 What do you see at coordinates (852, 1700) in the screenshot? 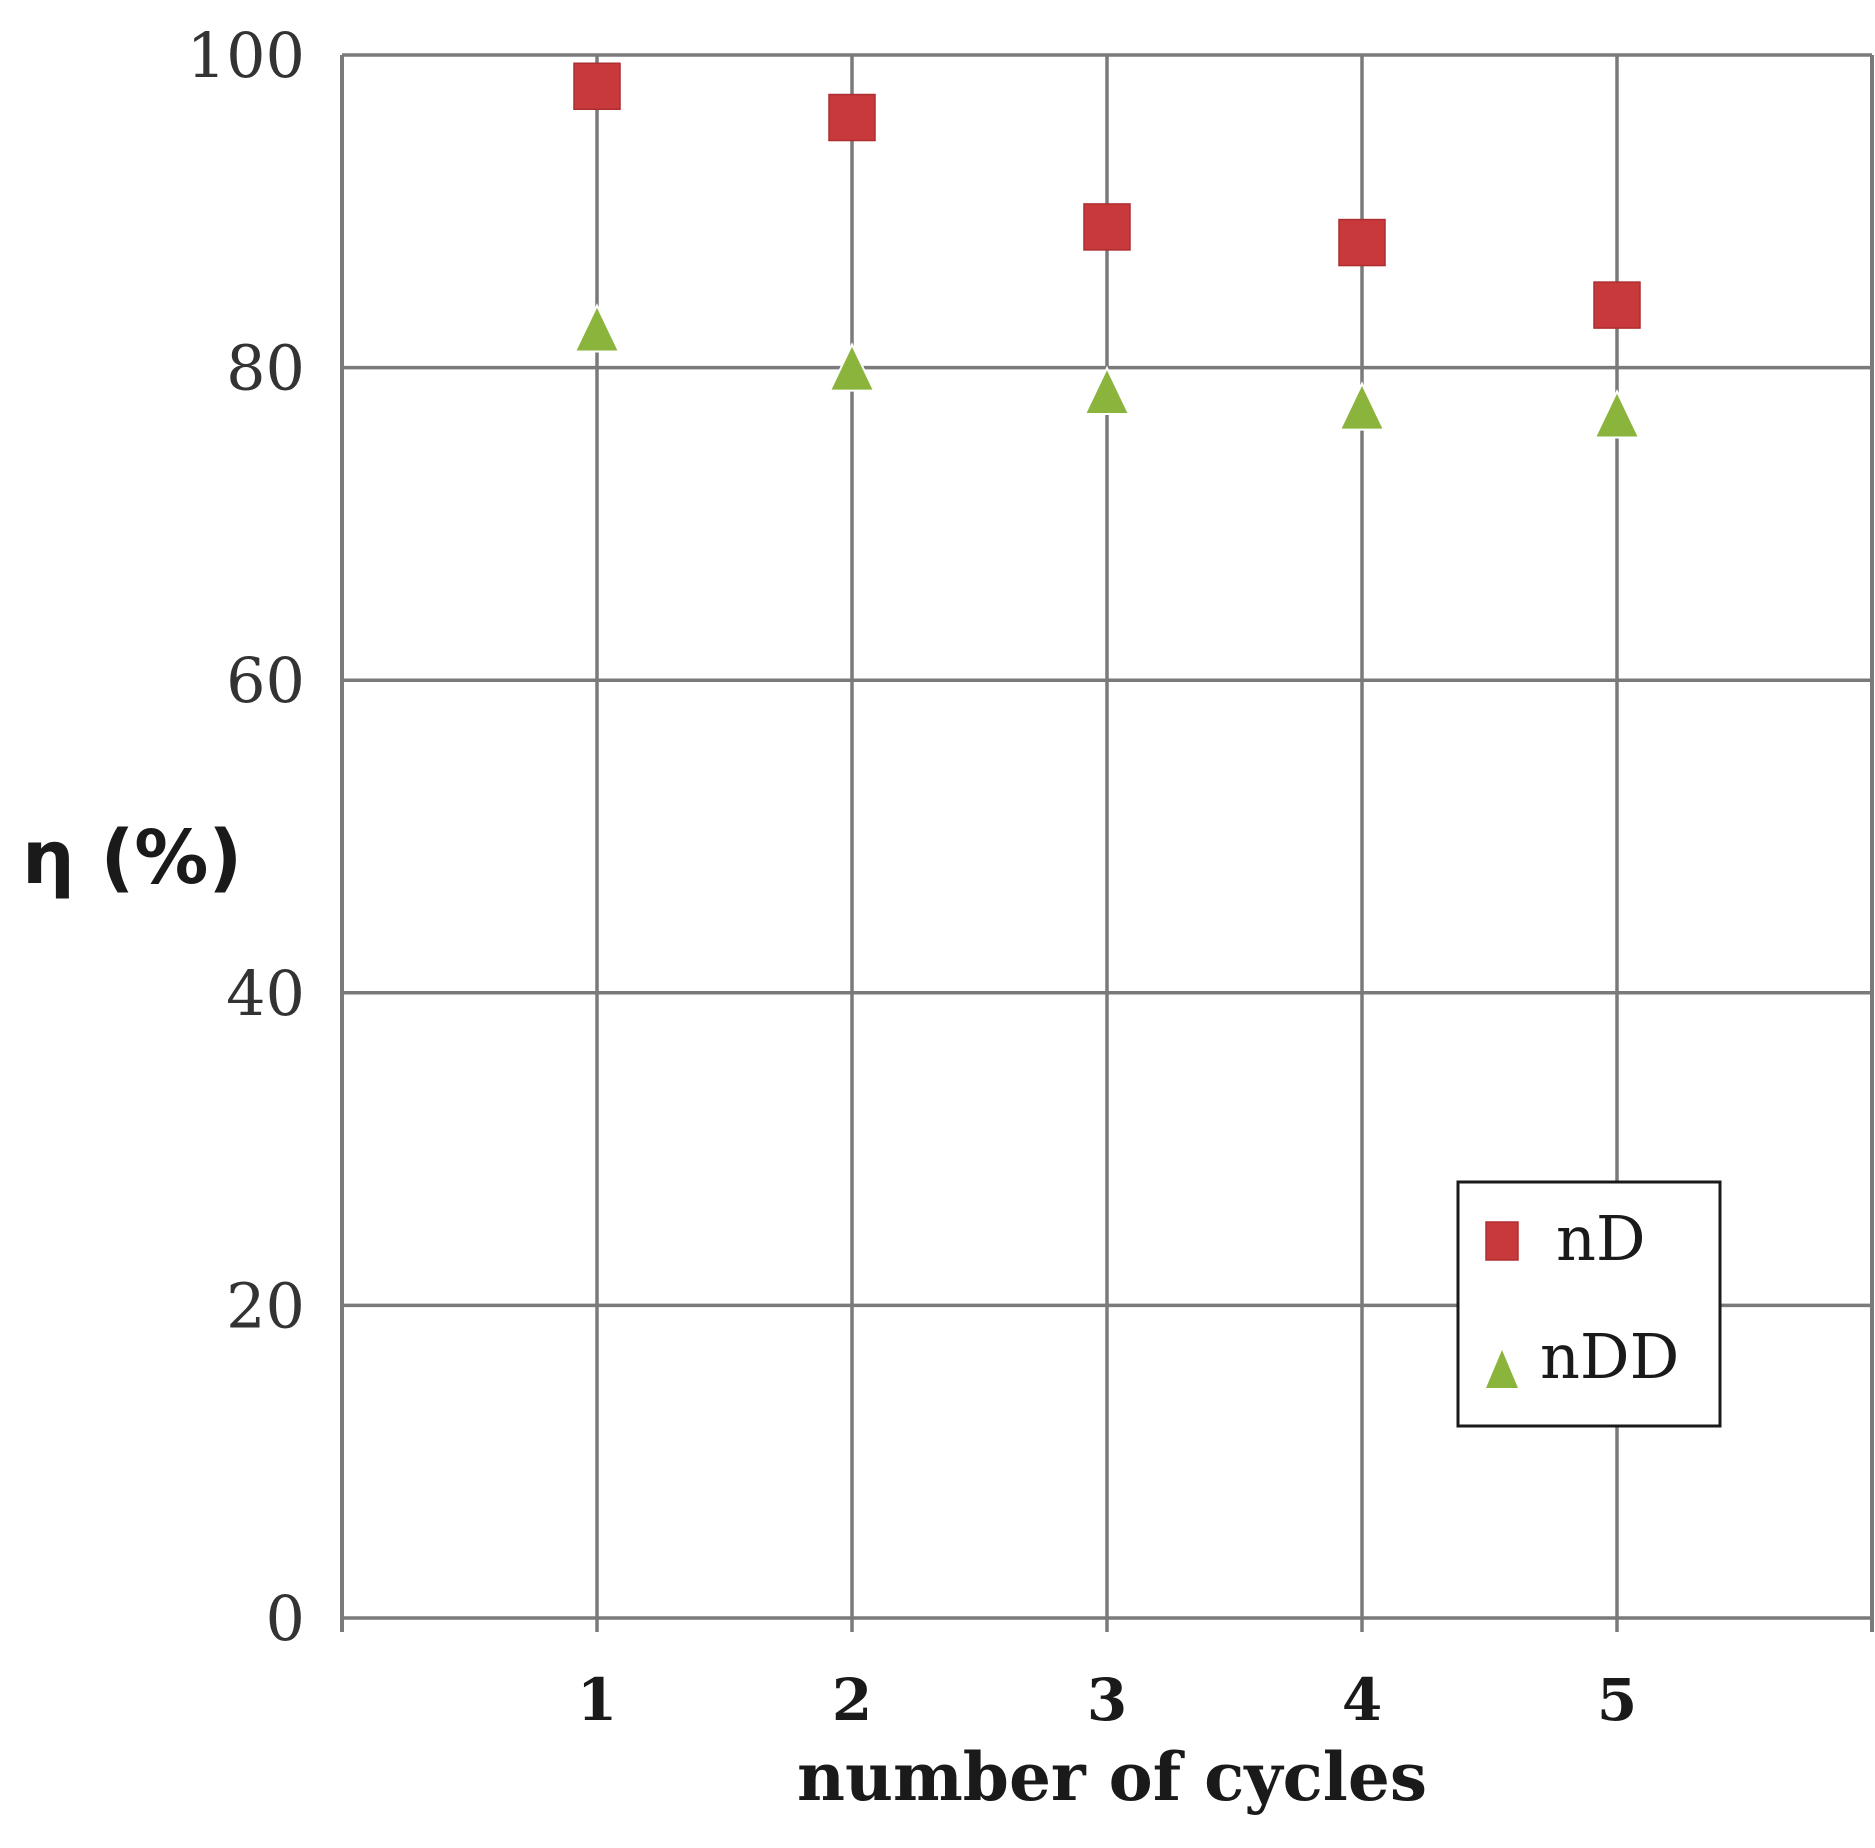
I see `x-tick-label: 2` at bounding box center [852, 1700].